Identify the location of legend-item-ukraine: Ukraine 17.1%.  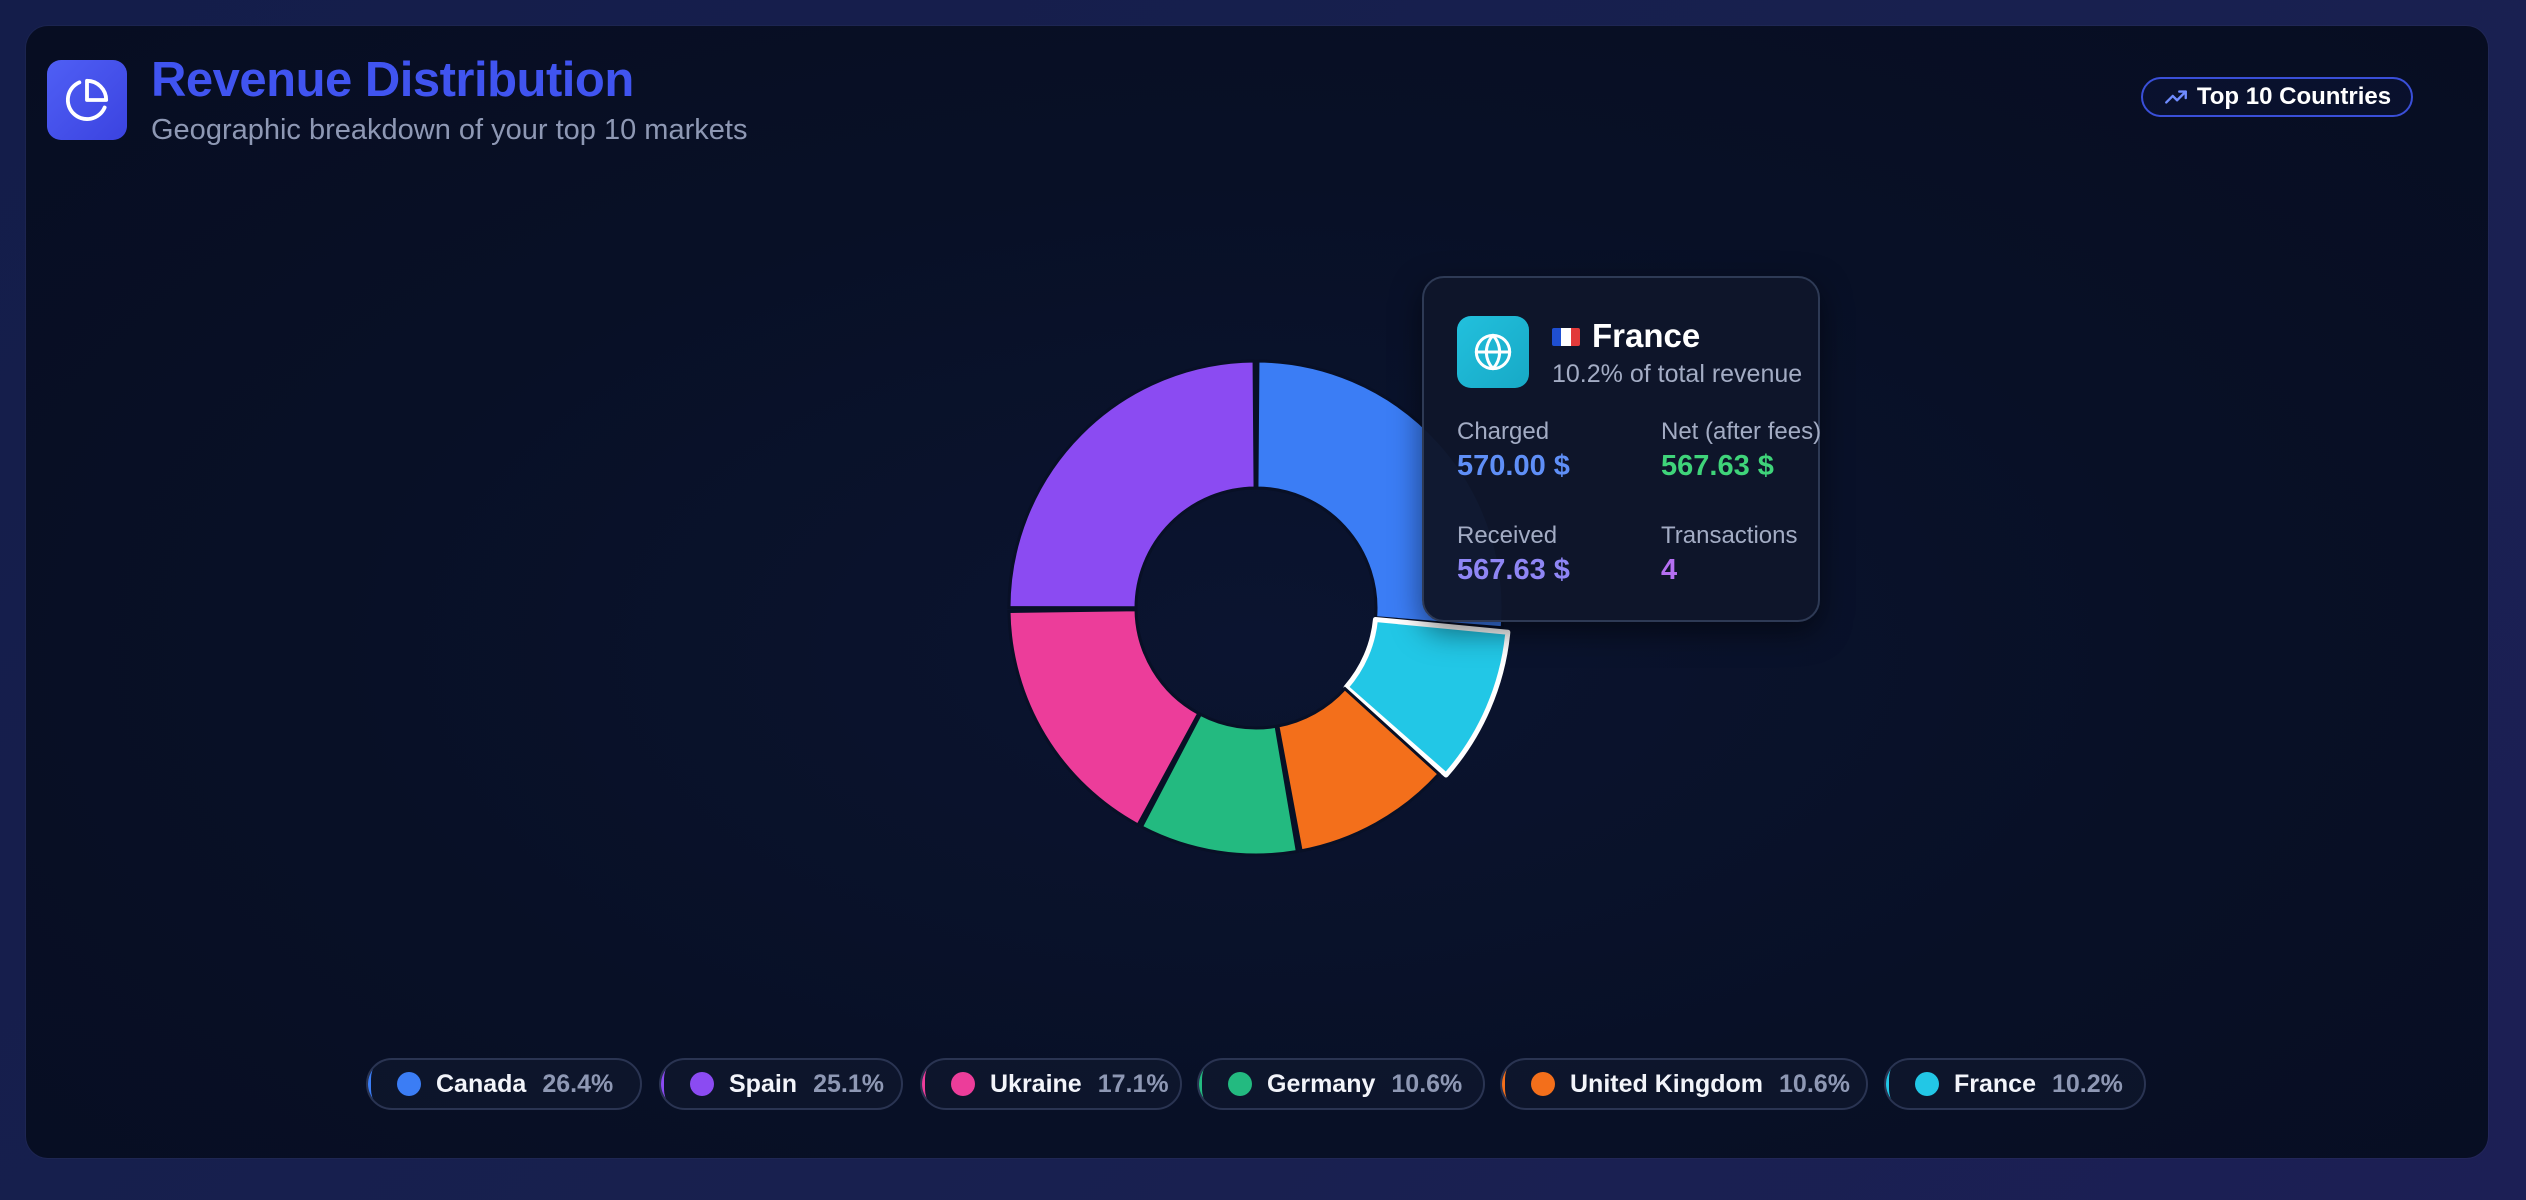
(1051, 1084).